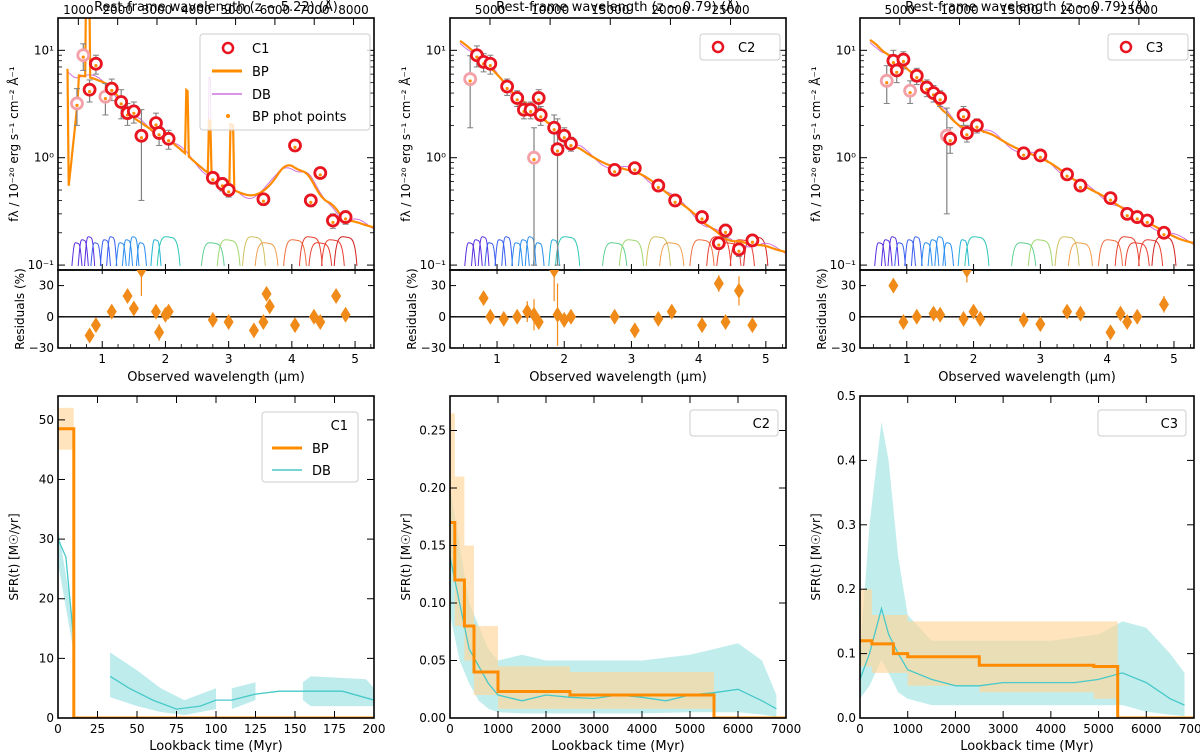 Image resolution: width=1200 pixels, height=756 pixels. Describe the element at coordinates (321, 471) in the screenshot. I see `legend-label: DB` at that location.